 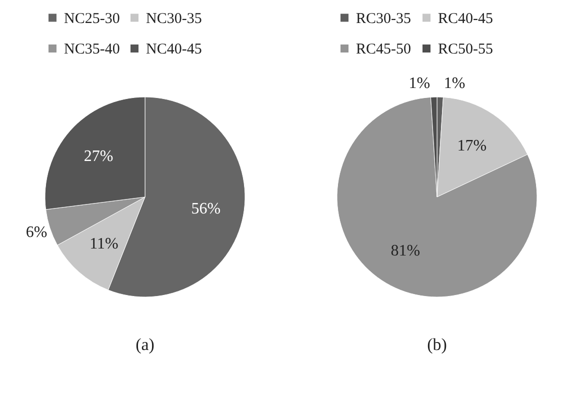 I want to click on data-label: 6%, so click(x=37, y=233).